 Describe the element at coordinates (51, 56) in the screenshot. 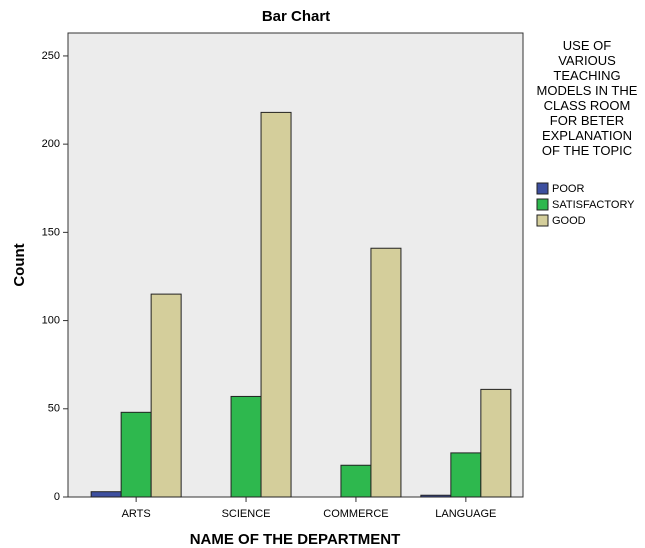

I see `y-tick-label: 250` at that location.